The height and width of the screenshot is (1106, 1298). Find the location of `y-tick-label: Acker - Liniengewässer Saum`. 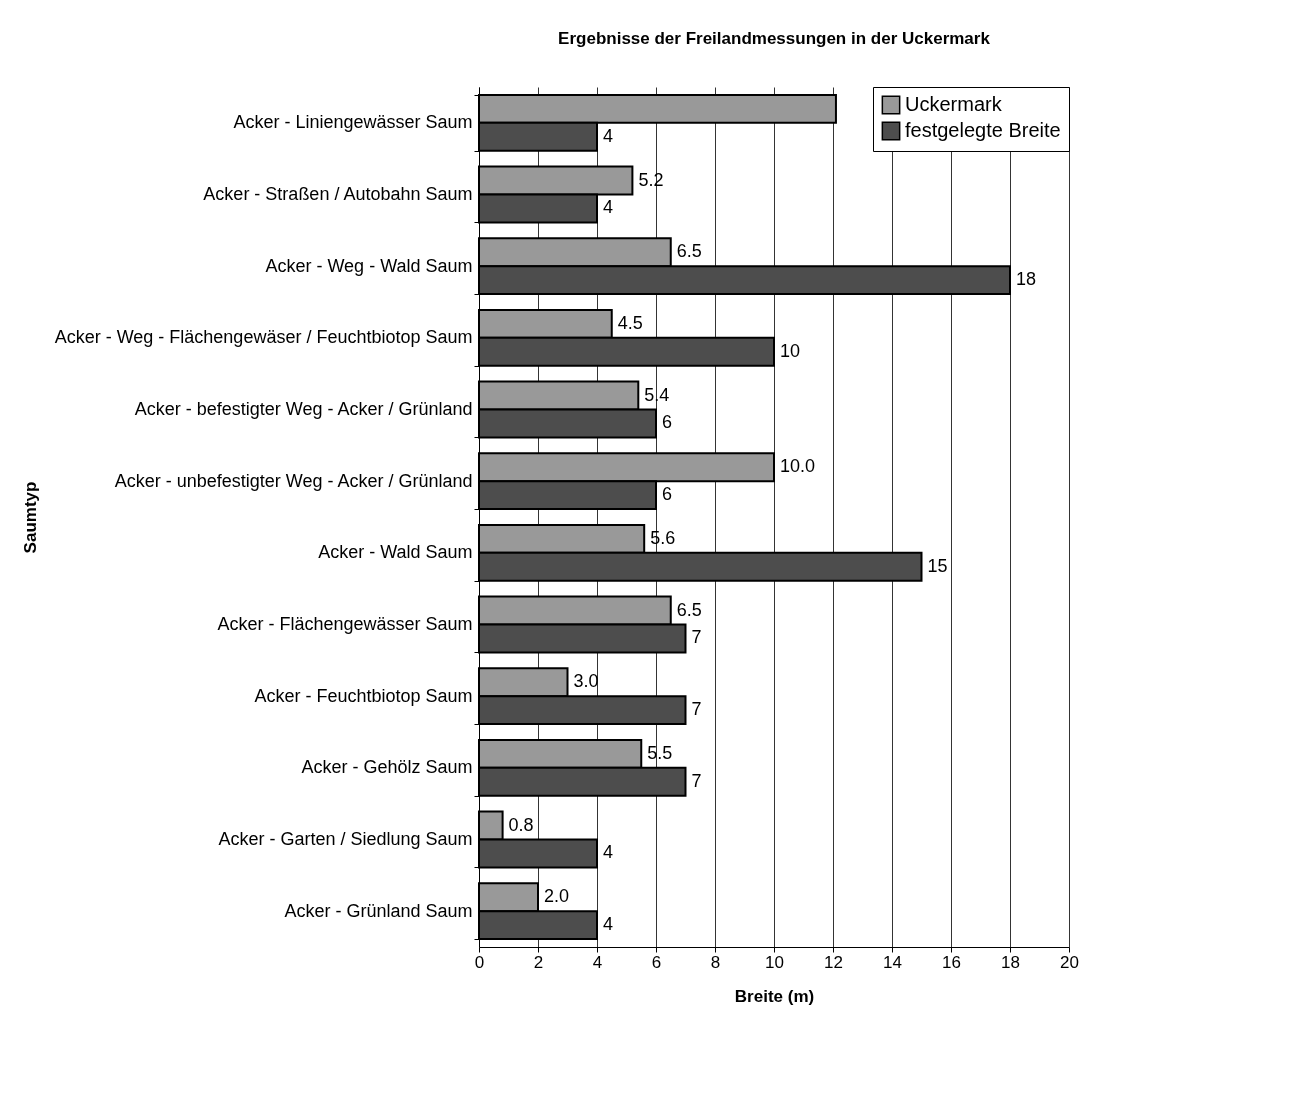

y-tick-label: Acker - Liniengewässer Saum is located at coordinates (353, 122).